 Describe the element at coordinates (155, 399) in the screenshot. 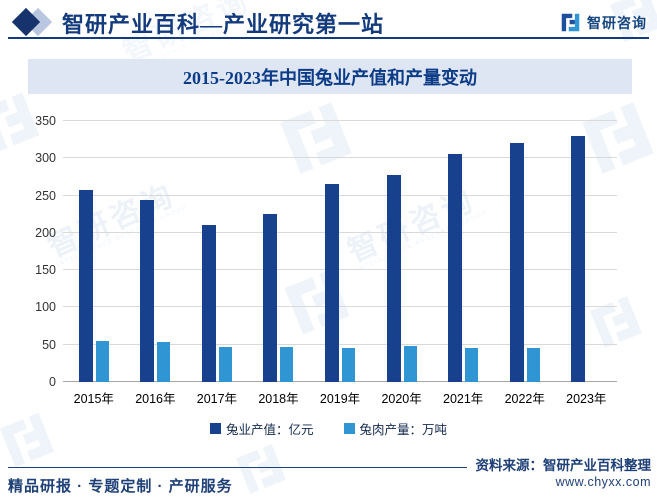

I see `x-axis-label: 2016年` at that location.